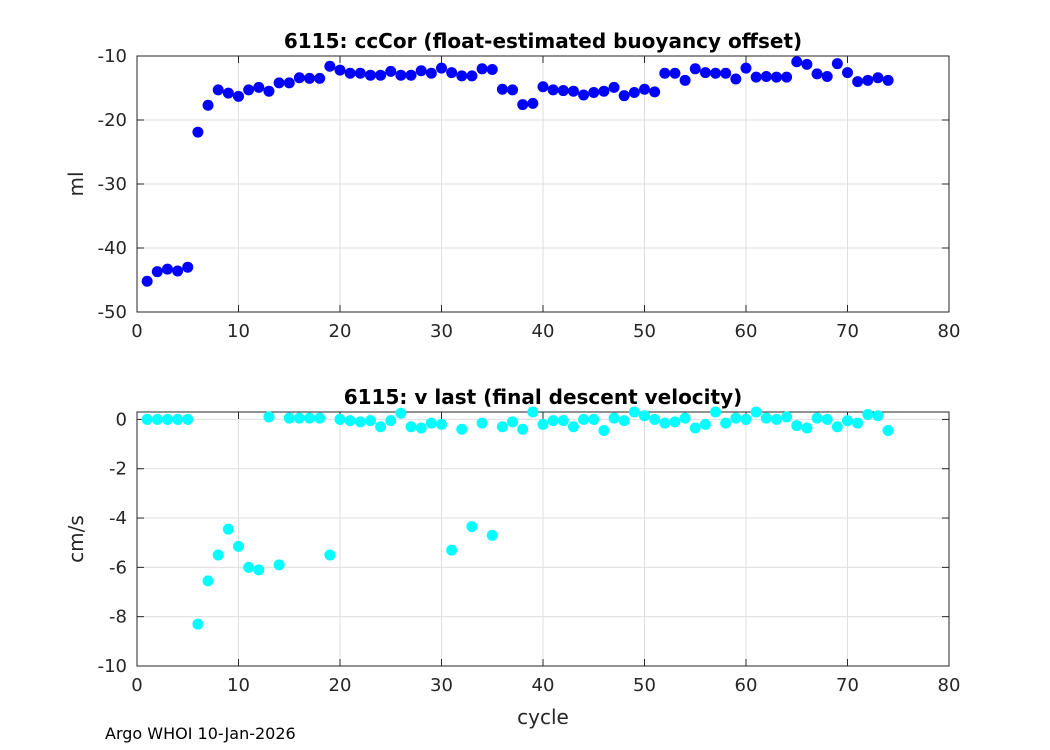  What do you see at coordinates (441, 685) in the screenshot?
I see `x-tick-label: 30` at bounding box center [441, 685].